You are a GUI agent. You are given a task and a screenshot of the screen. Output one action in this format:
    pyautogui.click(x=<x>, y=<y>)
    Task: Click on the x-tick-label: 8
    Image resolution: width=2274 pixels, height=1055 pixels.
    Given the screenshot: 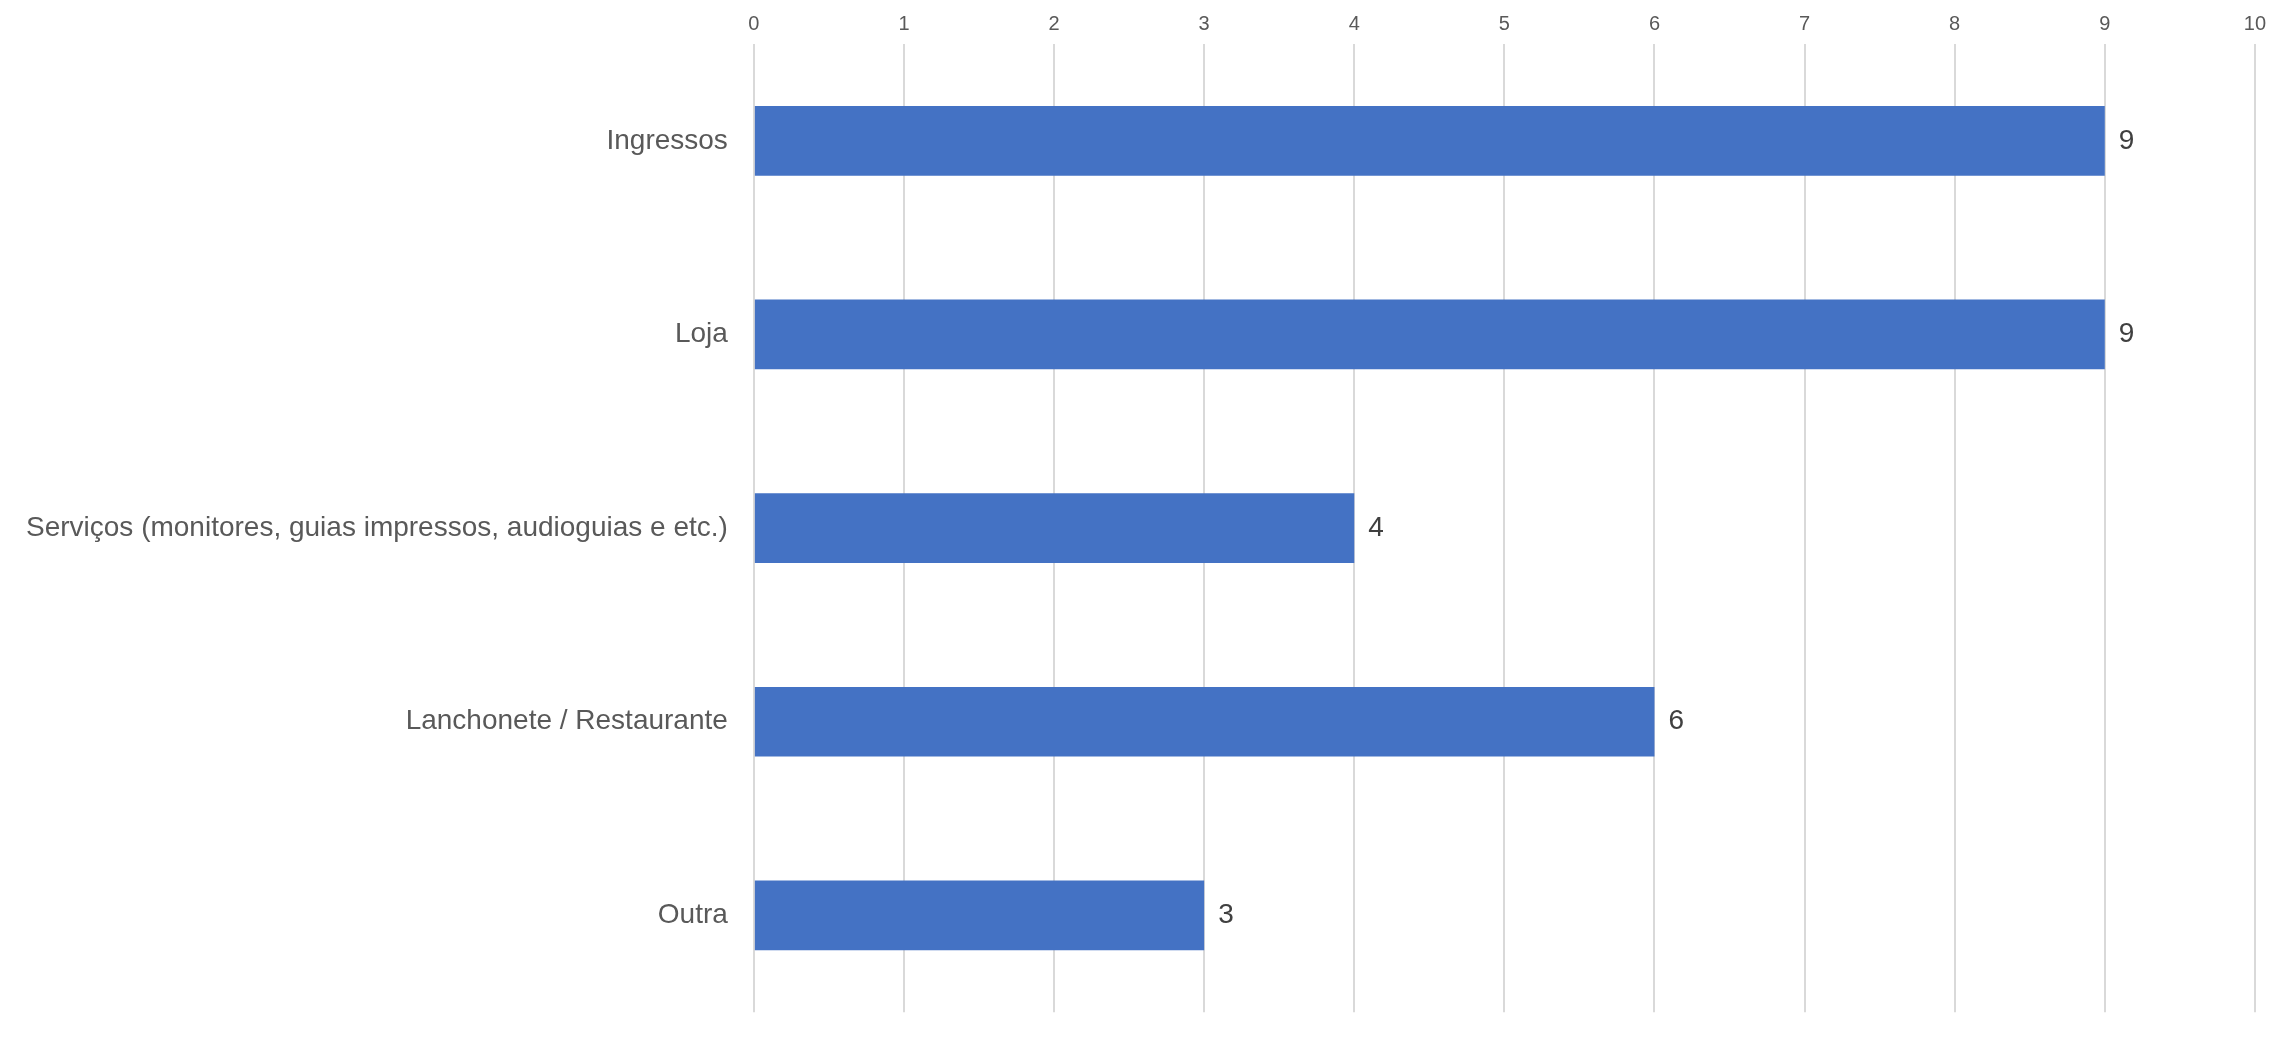 What is the action you would take?
    pyautogui.click(x=1955, y=22)
    